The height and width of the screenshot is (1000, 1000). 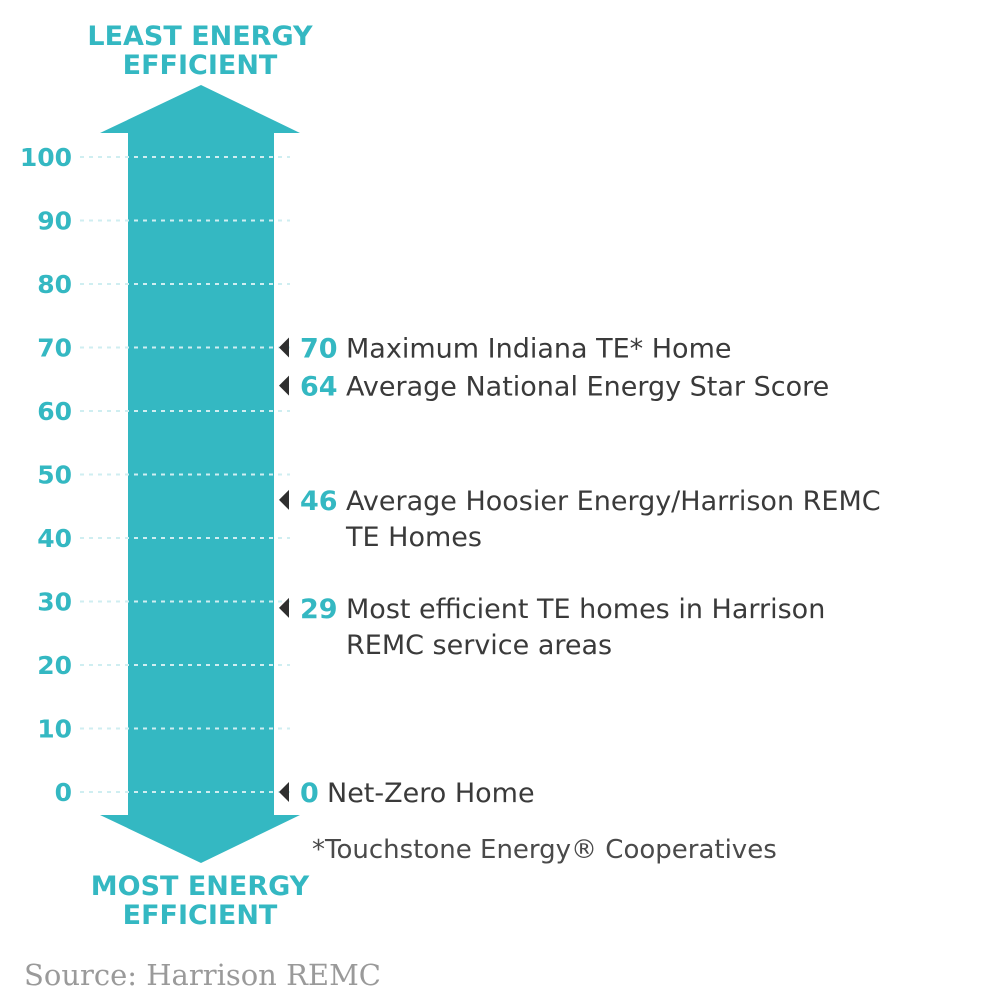 I want to click on top-axis-title: LEAST ENERGY EFFICIENT, so click(x=200, y=51).